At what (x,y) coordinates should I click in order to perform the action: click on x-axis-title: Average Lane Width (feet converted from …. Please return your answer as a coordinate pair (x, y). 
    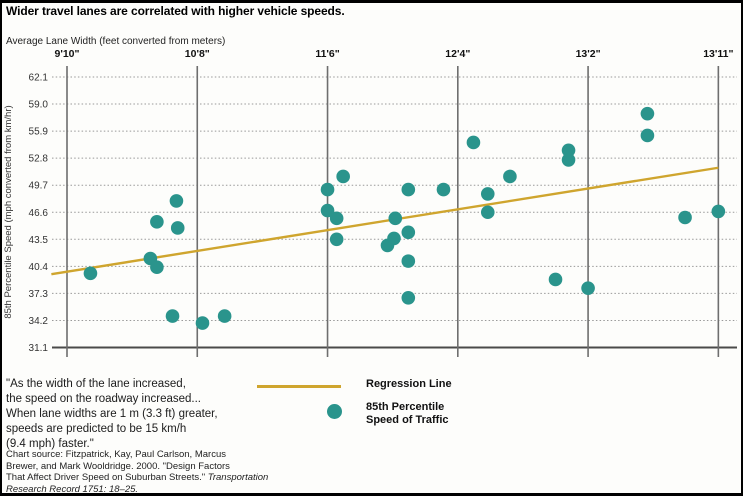
    Looking at the image, I should click on (116, 41).